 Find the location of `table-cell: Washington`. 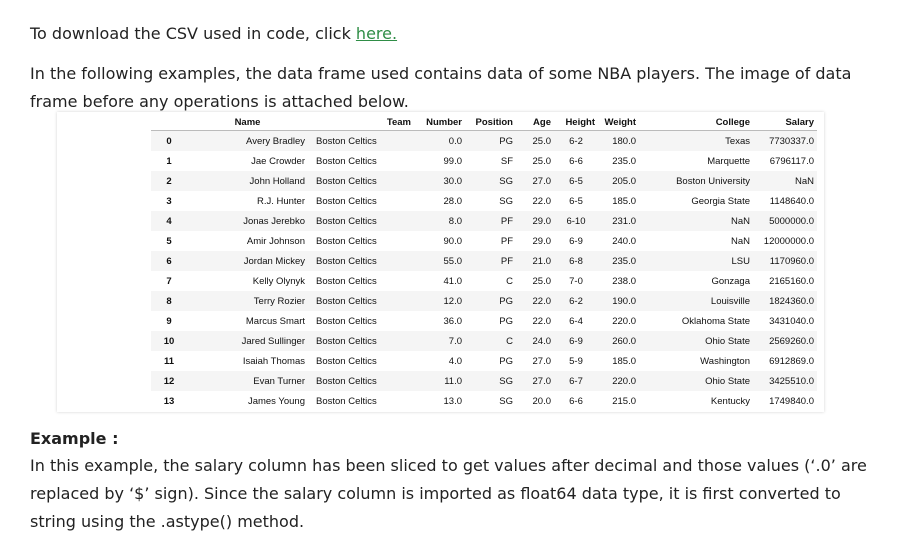

table-cell: Washington is located at coordinates (725, 361).